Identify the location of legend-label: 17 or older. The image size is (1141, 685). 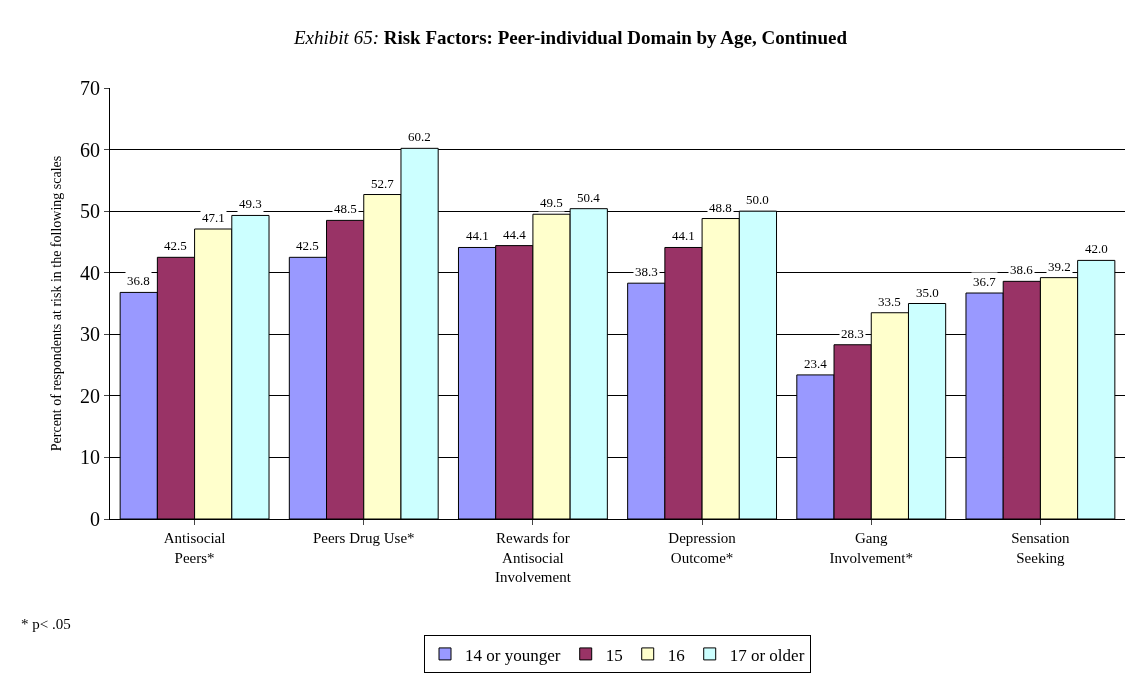
(767, 655).